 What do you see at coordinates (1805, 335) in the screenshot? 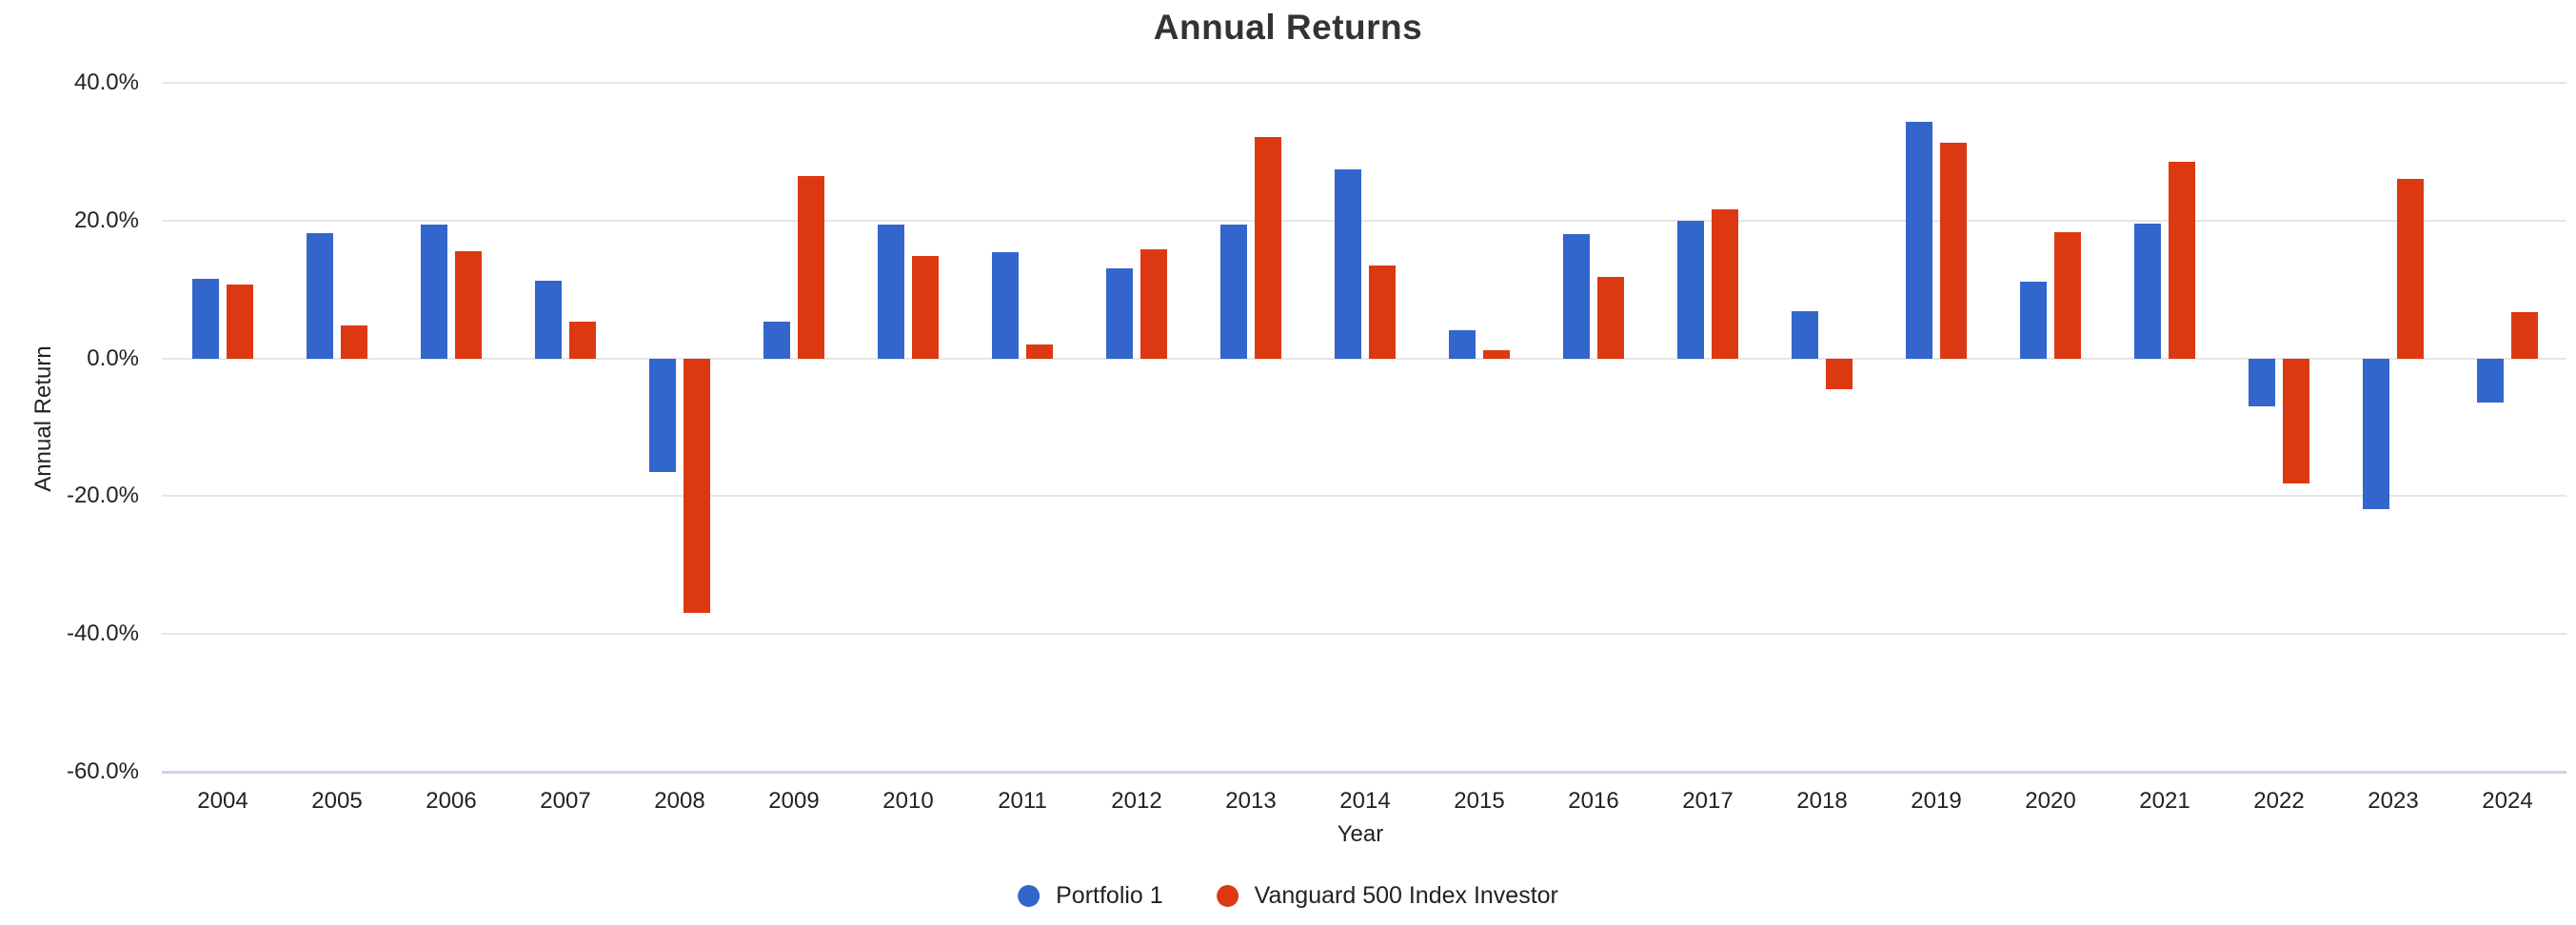
I see `bar-portfolio-1-2018` at bounding box center [1805, 335].